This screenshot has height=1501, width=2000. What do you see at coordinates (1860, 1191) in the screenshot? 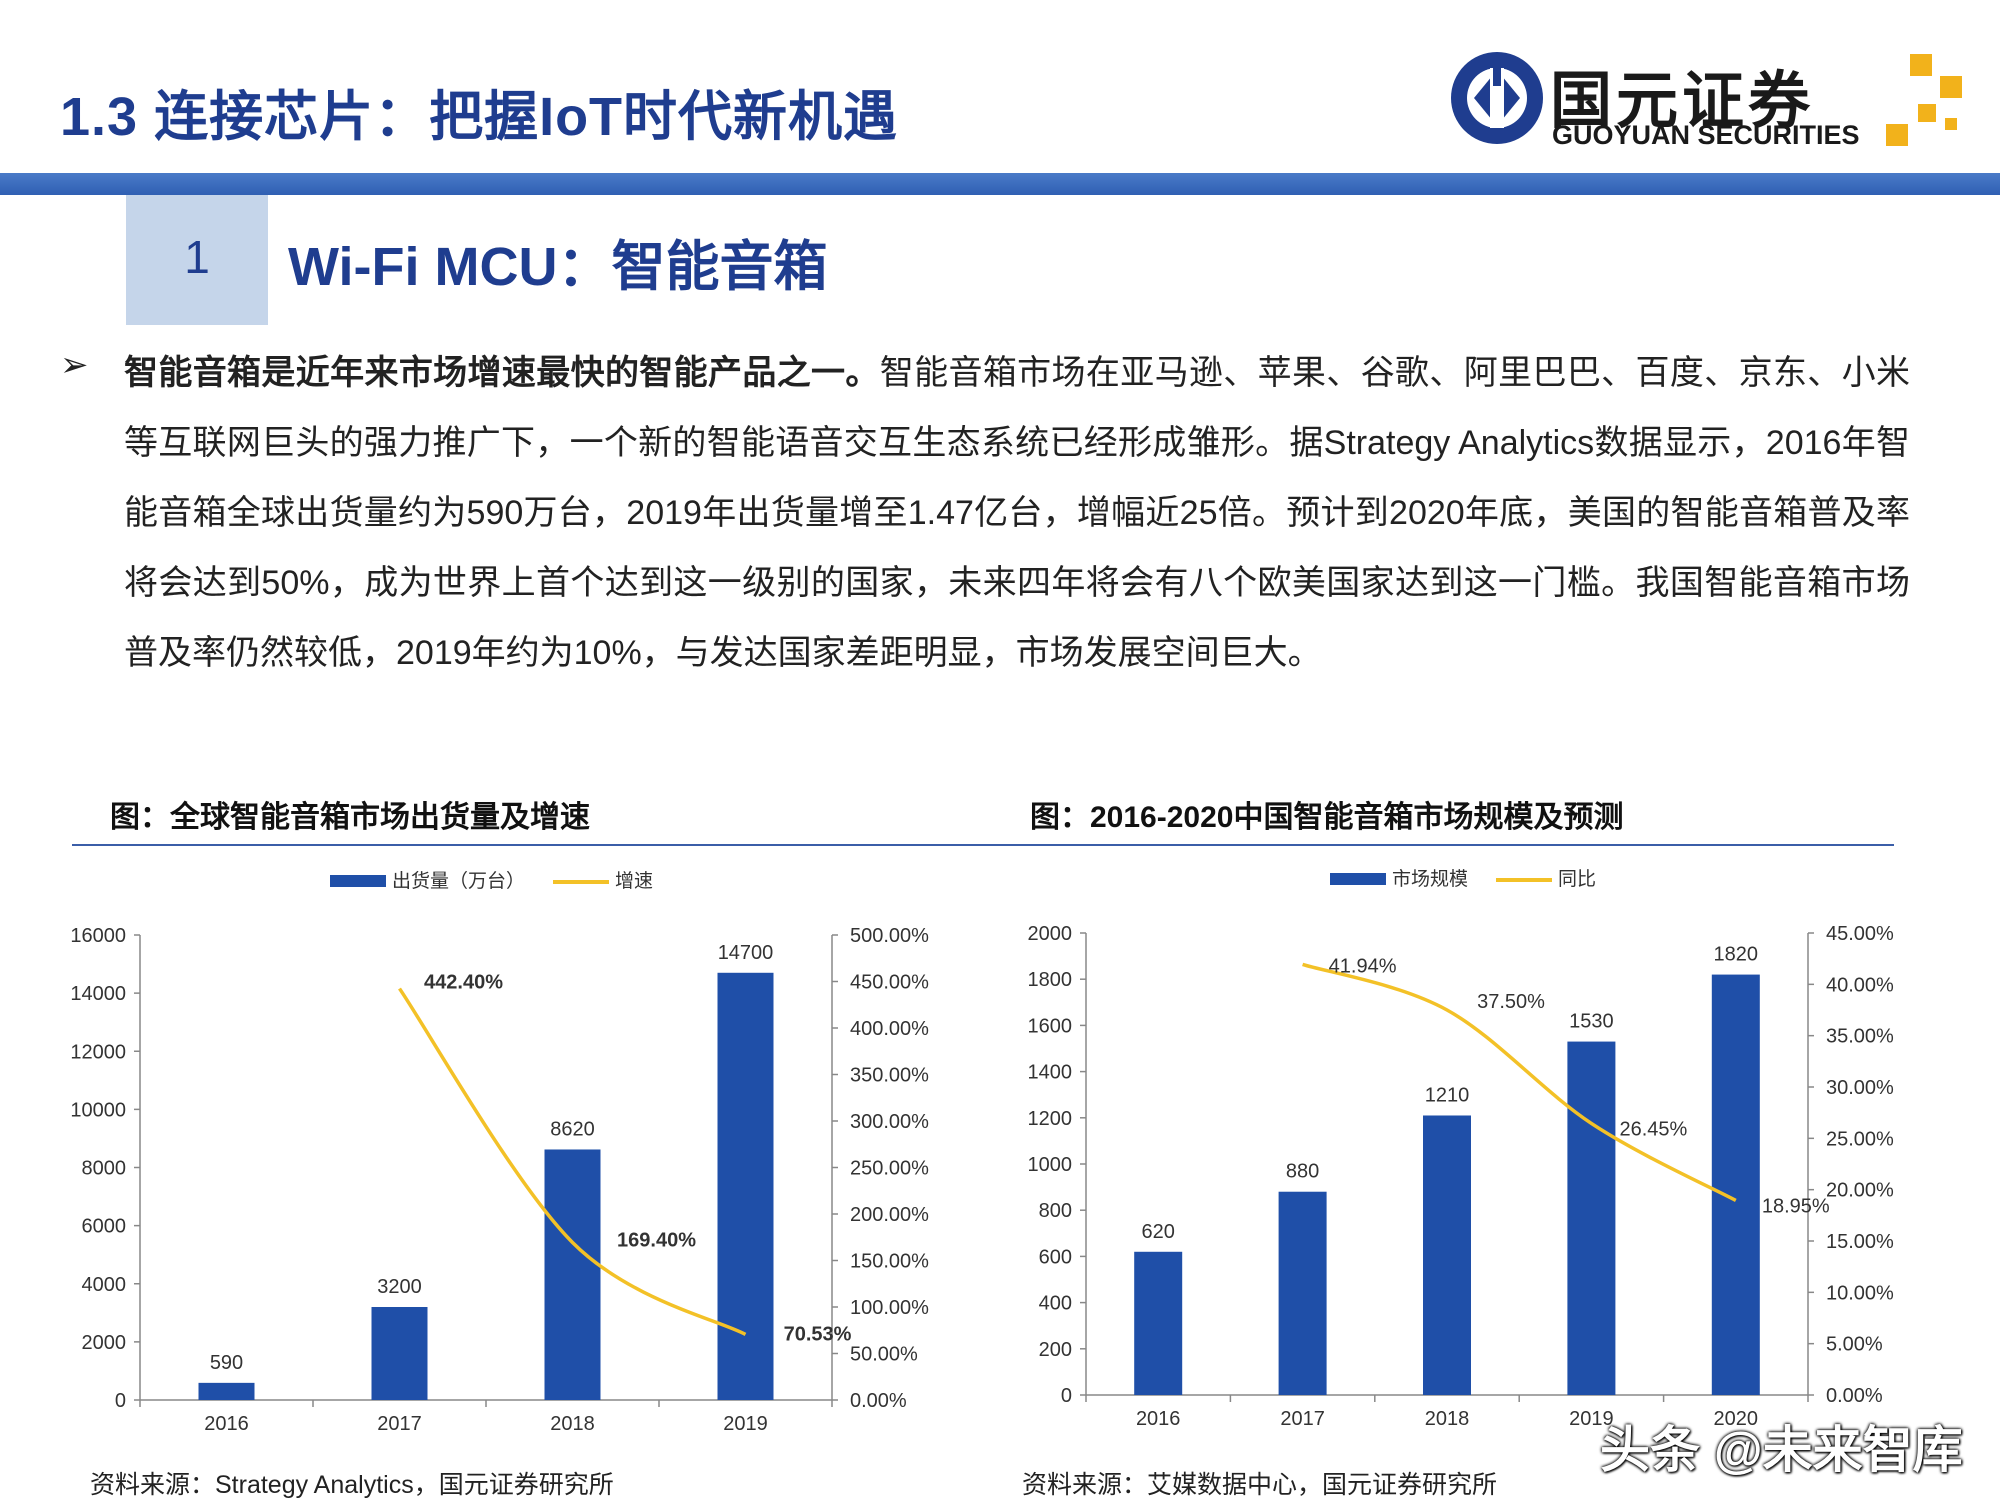
I see `y-right-tick-label: 20.00%` at bounding box center [1860, 1191].